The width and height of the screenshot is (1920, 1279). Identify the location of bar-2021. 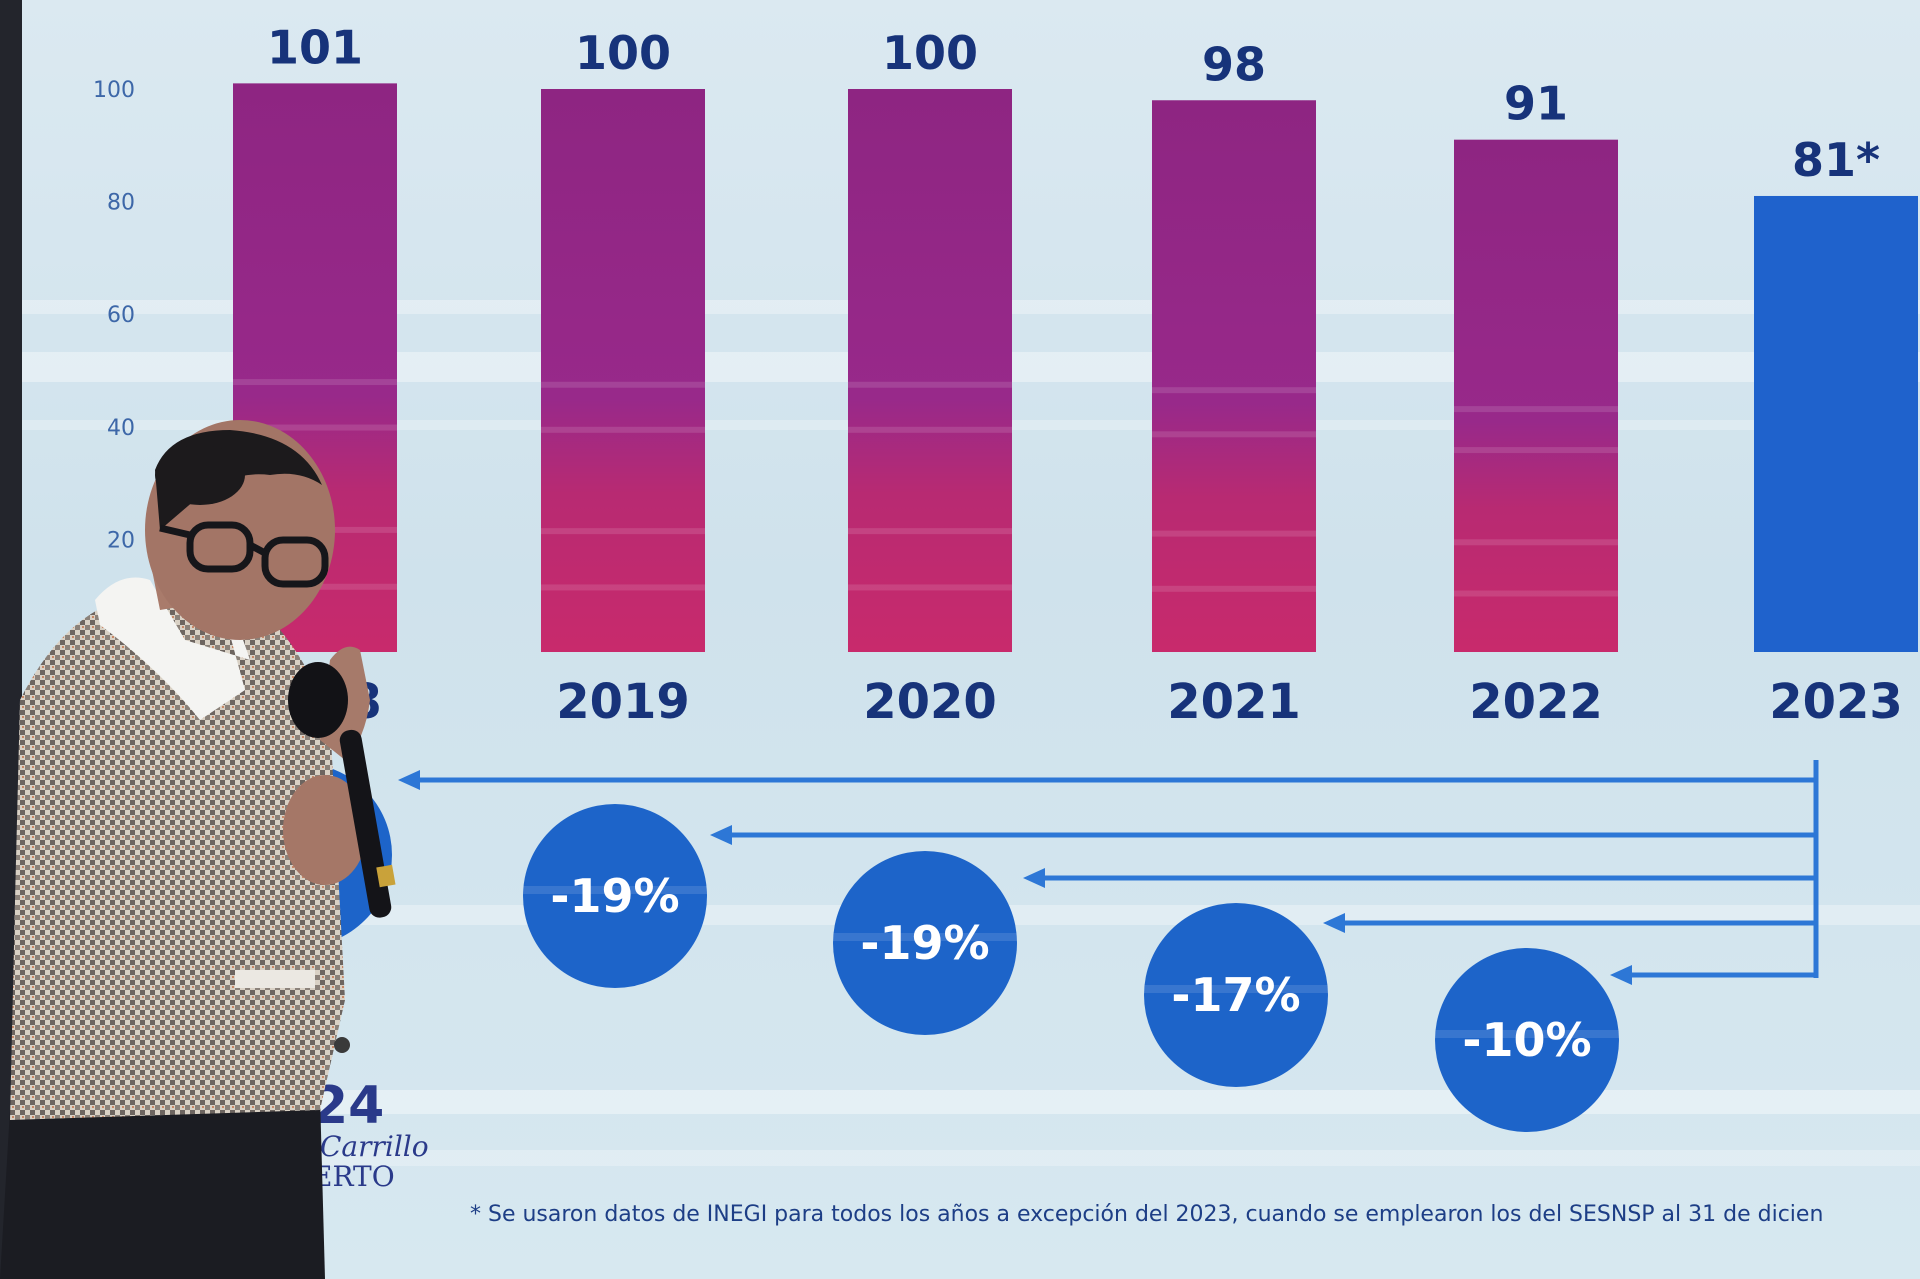
(1234, 376).